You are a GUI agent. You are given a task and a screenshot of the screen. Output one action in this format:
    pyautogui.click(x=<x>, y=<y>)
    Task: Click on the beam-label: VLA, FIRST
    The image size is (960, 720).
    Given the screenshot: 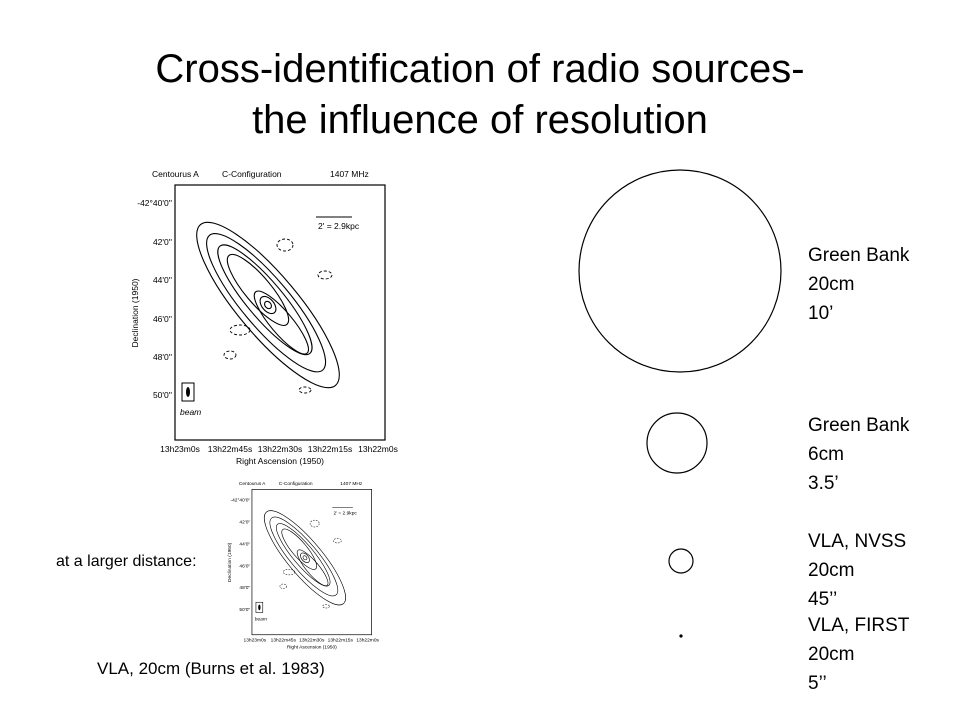 What is the action you would take?
    pyautogui.click(x=859, y=625)
    